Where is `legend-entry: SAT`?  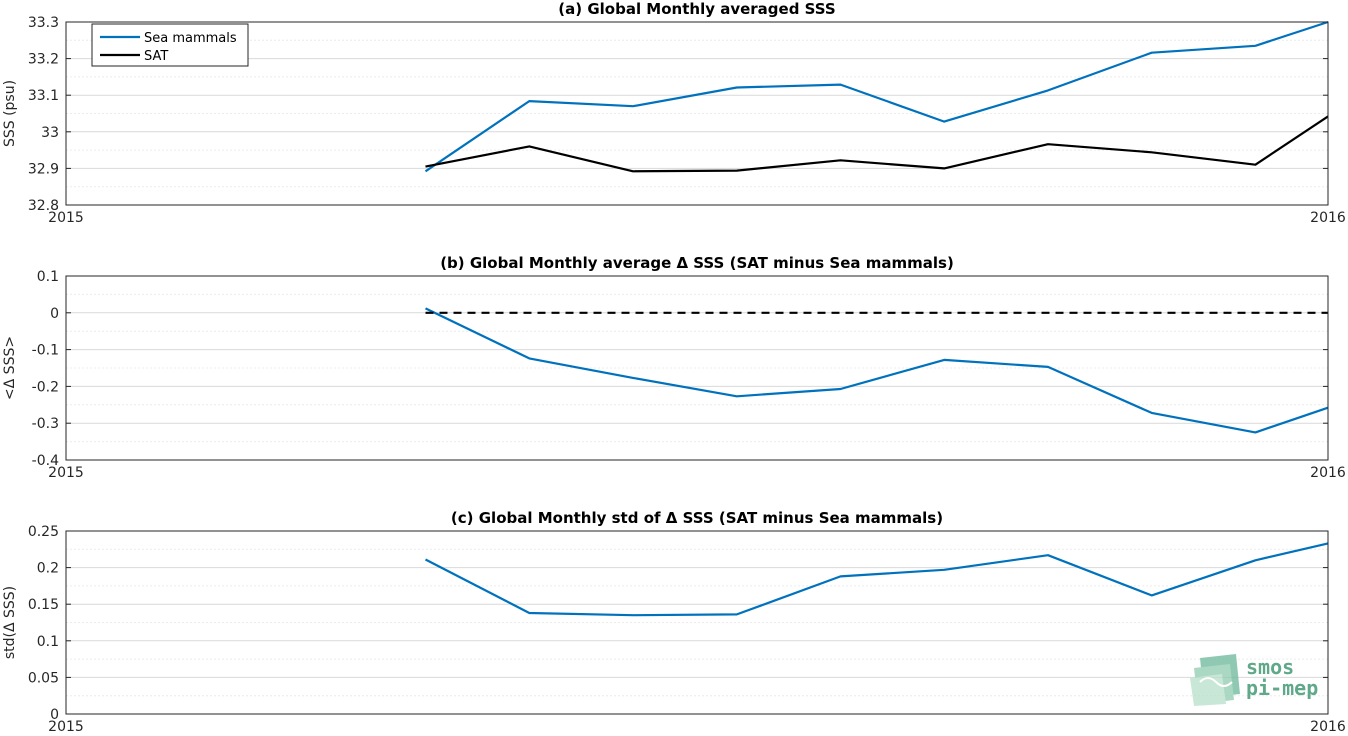 legend-entry: SAT is located at coordinates (156, 56).